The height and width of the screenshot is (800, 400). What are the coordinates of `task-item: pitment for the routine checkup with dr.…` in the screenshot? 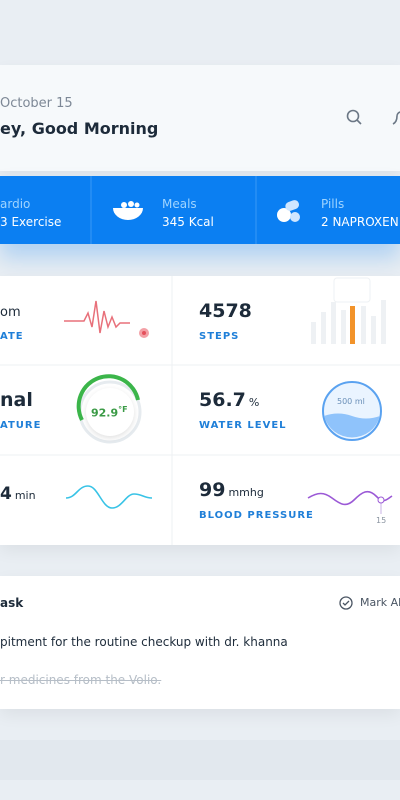 It's located at (144, 642).